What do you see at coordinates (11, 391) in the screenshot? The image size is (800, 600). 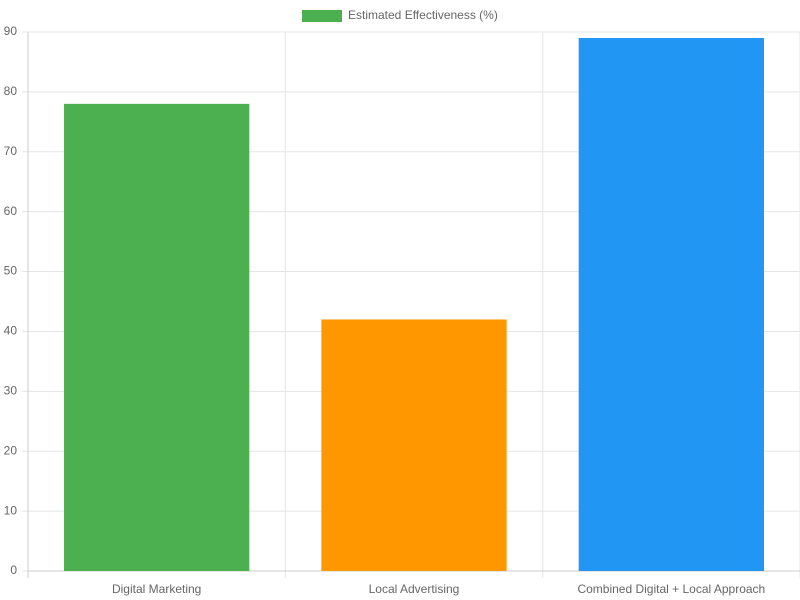 I see `y-tick-label: 30` at bounding box center [11, 391].